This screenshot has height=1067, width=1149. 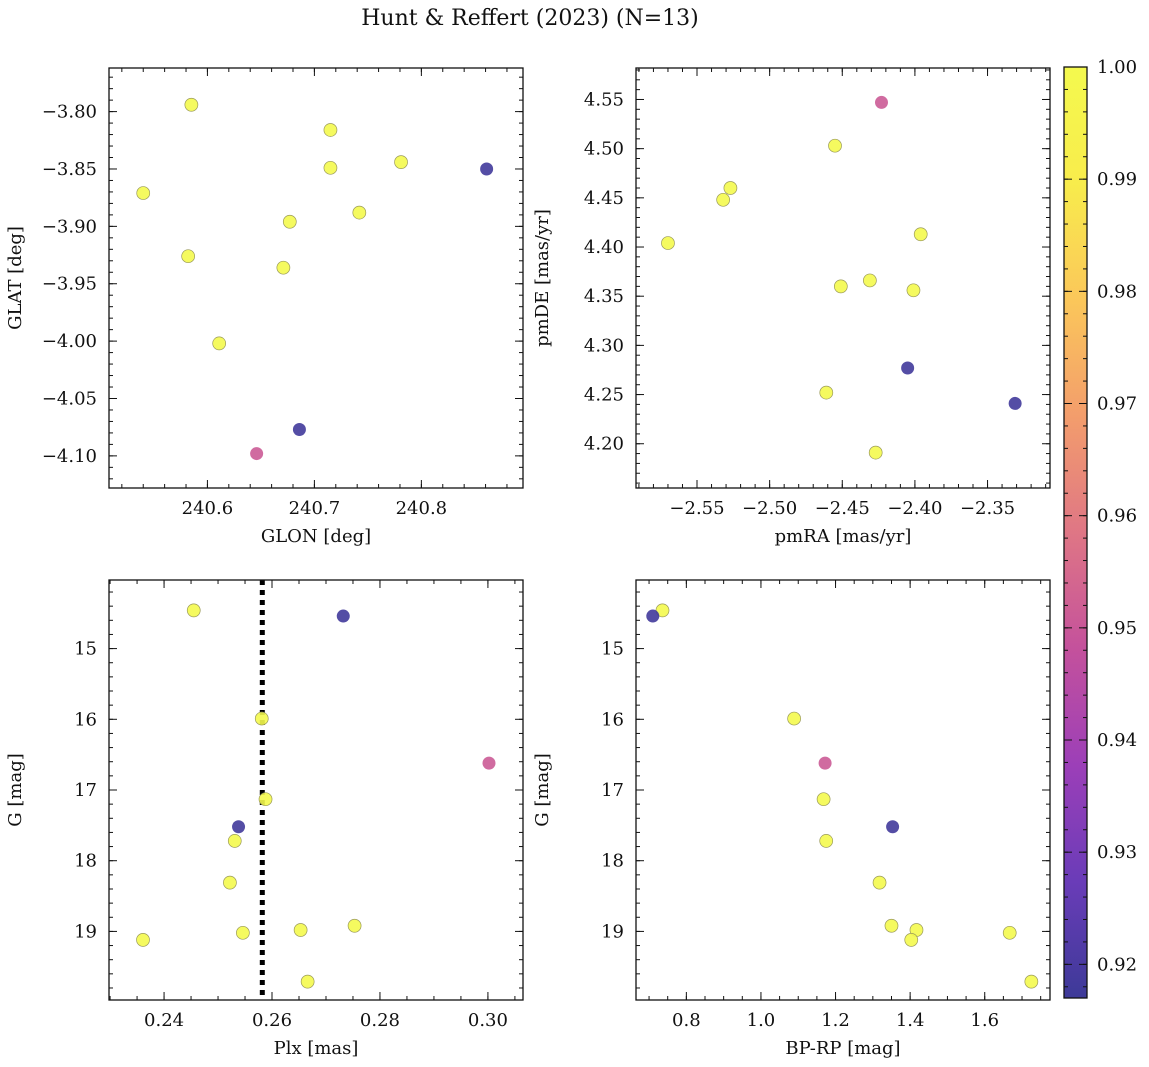 What do you see at coordinates (272, 1020) in the screenshot?
I see `x-tick-label: 0.26` at bounding box center [272, 1020].